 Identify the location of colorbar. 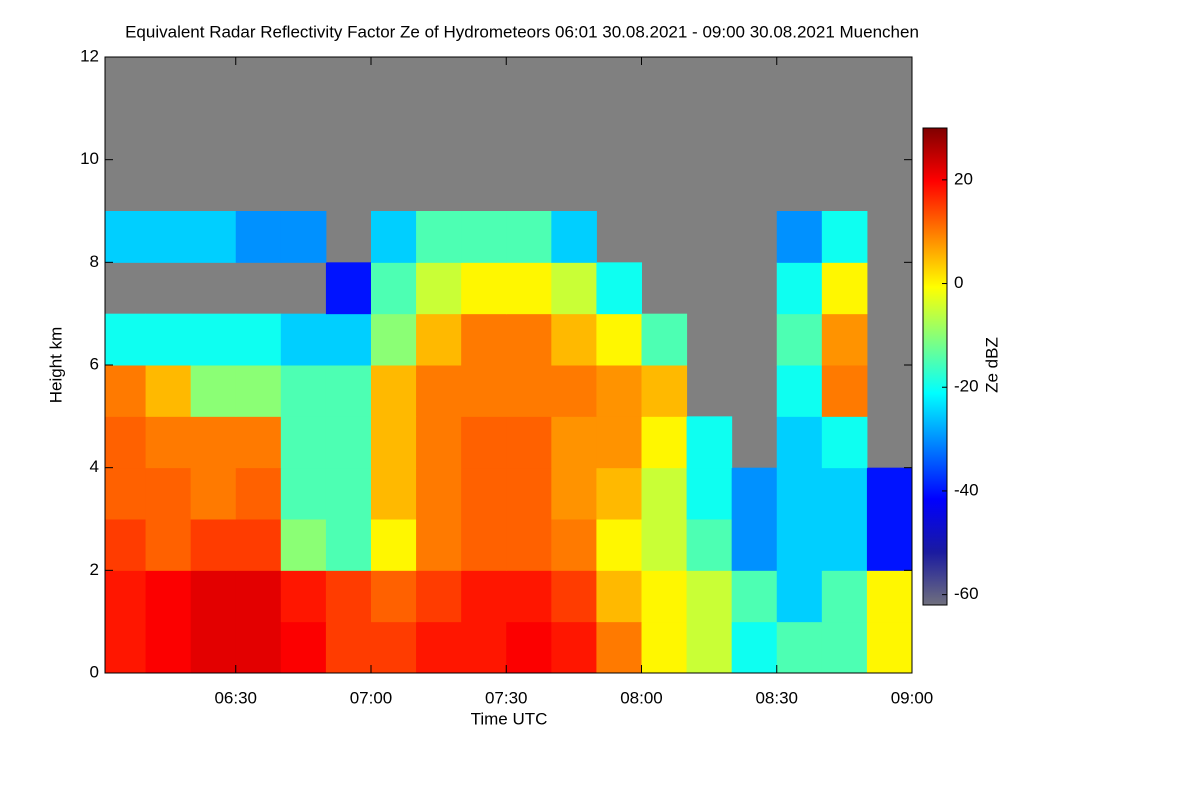
(935, 366).